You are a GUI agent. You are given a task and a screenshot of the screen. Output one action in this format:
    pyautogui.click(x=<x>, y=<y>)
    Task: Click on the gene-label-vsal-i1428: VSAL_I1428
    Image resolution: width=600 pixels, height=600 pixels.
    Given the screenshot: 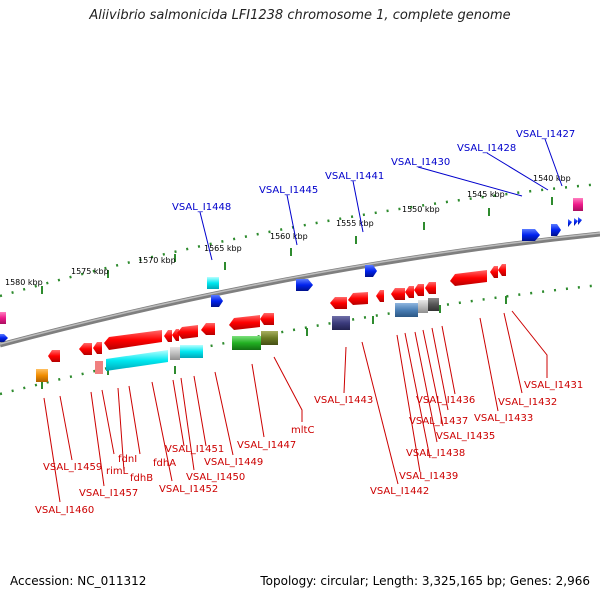 What is the action you would take?
    pyautogui.click(x=486, y=148)
    